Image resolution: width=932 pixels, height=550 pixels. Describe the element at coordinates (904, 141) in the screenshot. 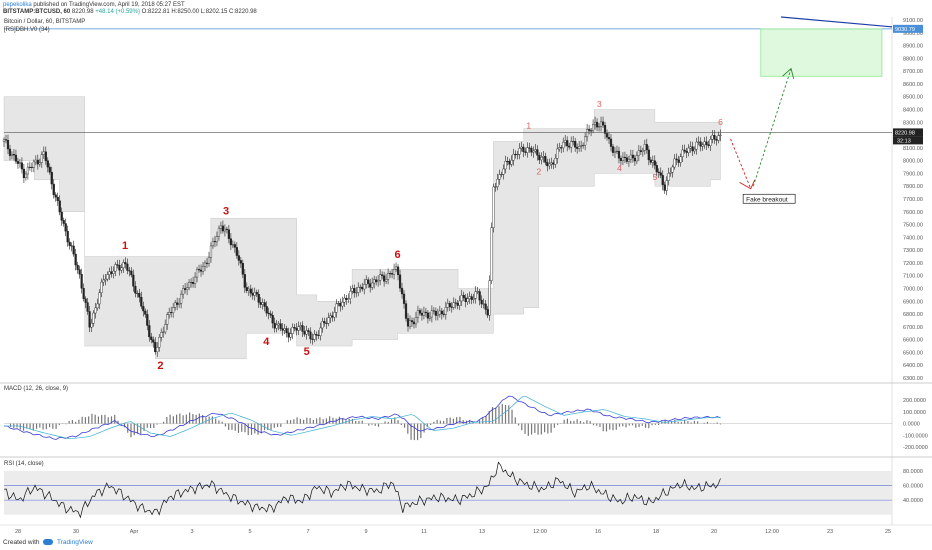

I see `countdown-text: 32:13` at that location.